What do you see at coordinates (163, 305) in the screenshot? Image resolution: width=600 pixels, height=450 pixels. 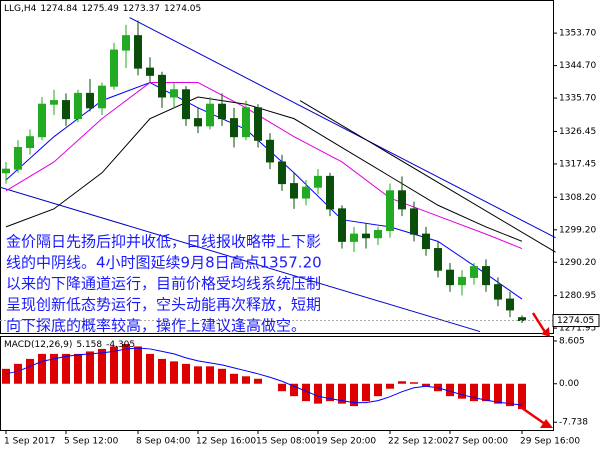 I see `annotation-line: 呈现创新低态势运行，空头动能再次释放，短期` at bounding box center [163, 305].